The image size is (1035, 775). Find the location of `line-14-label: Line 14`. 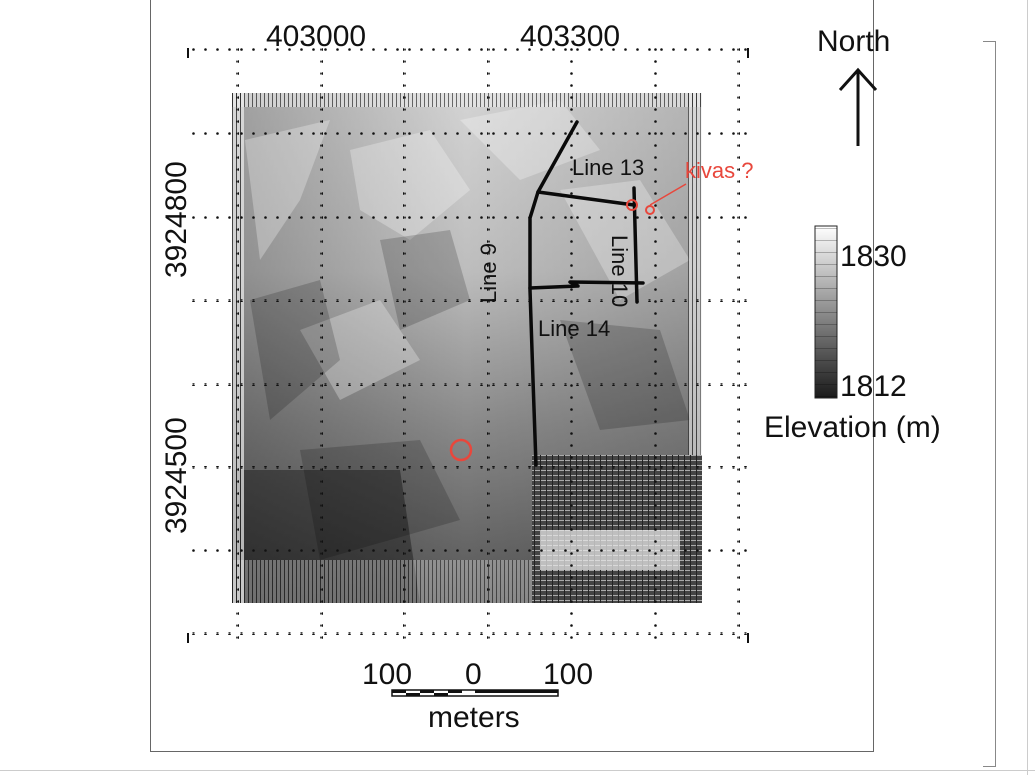

line-14-label: Line 14 is located at coordinates (574, 329).